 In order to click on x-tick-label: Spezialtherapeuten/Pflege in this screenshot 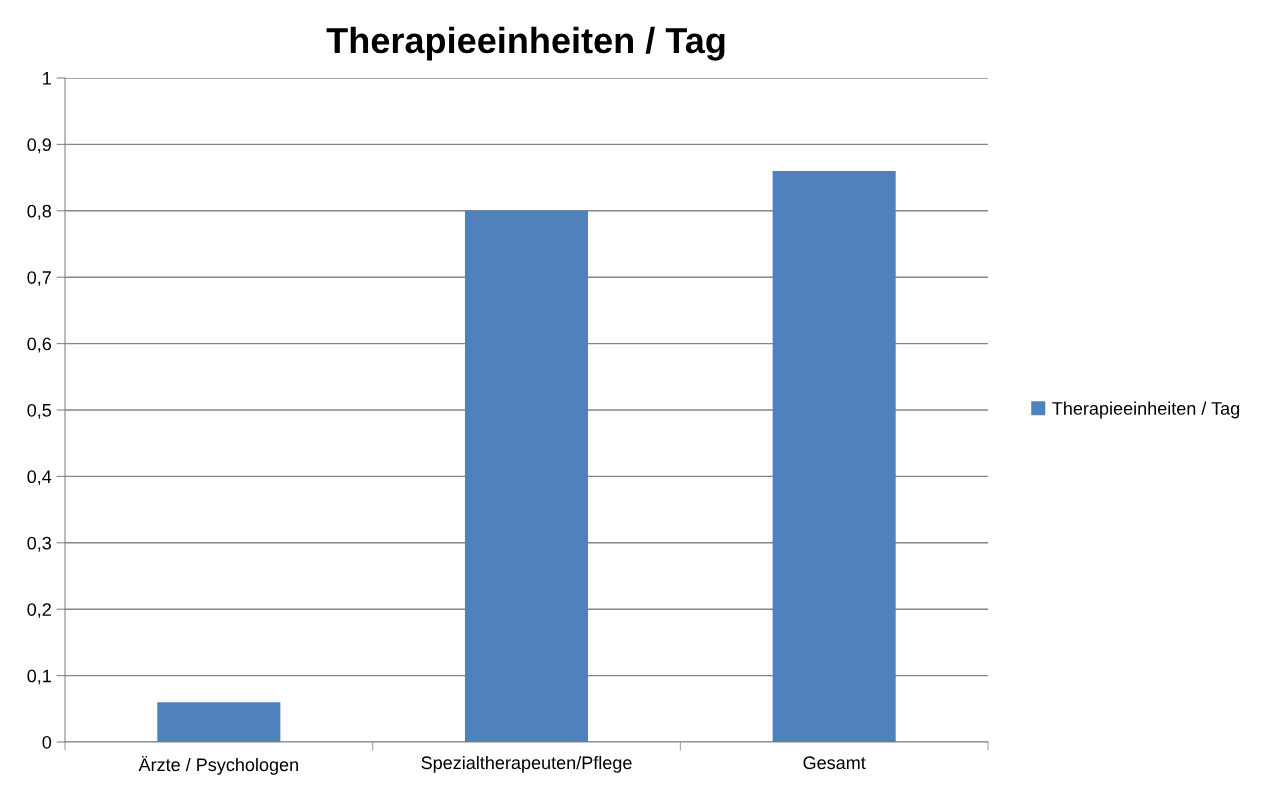, I will do `click(526, 764)`.